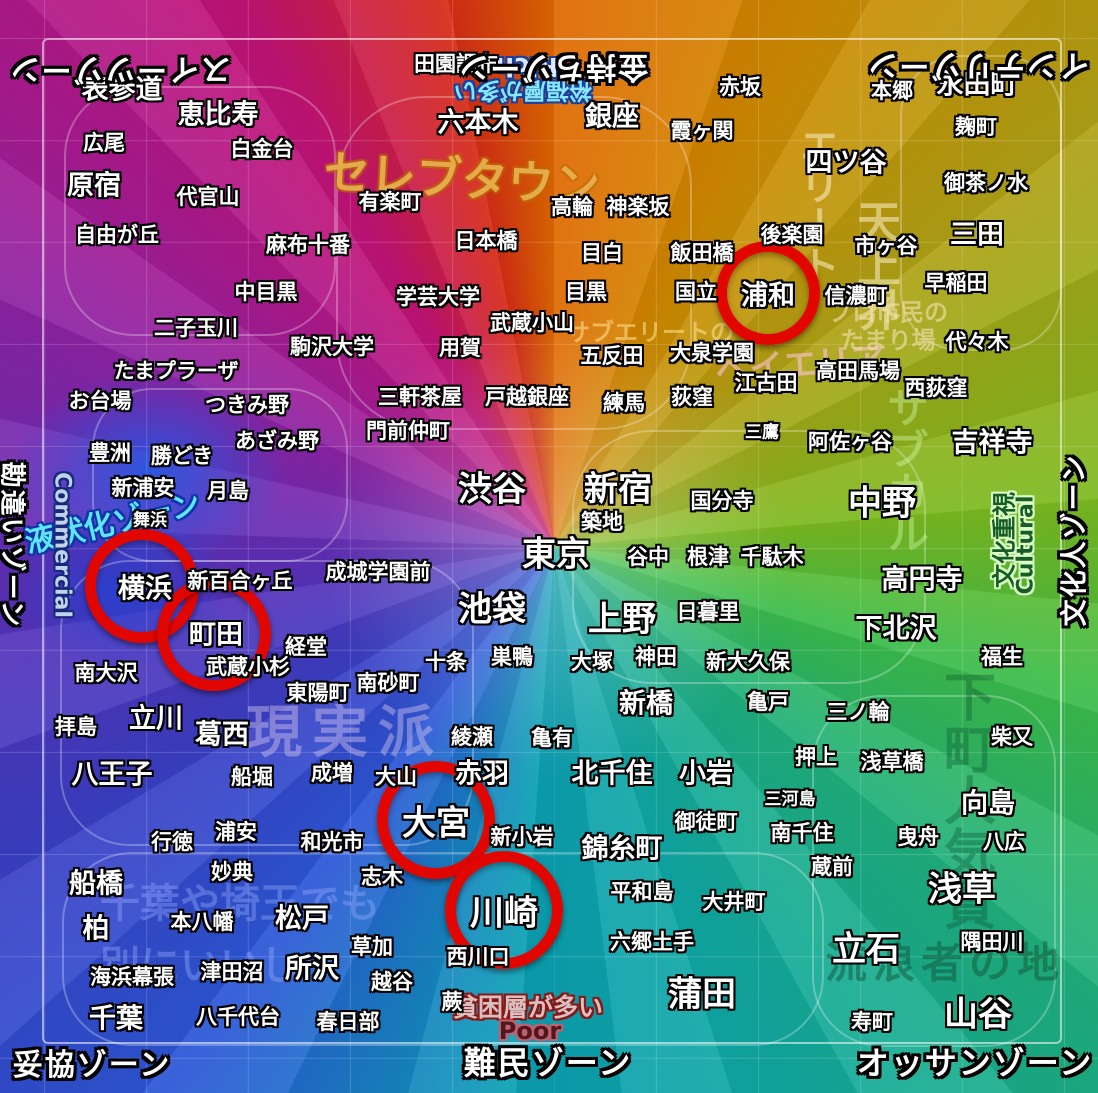 This screenshot has height=1093, width=1098. Describe the element at coordinates (708, 612) in the screenshot. I see `station-label: 日暮里` at that location.